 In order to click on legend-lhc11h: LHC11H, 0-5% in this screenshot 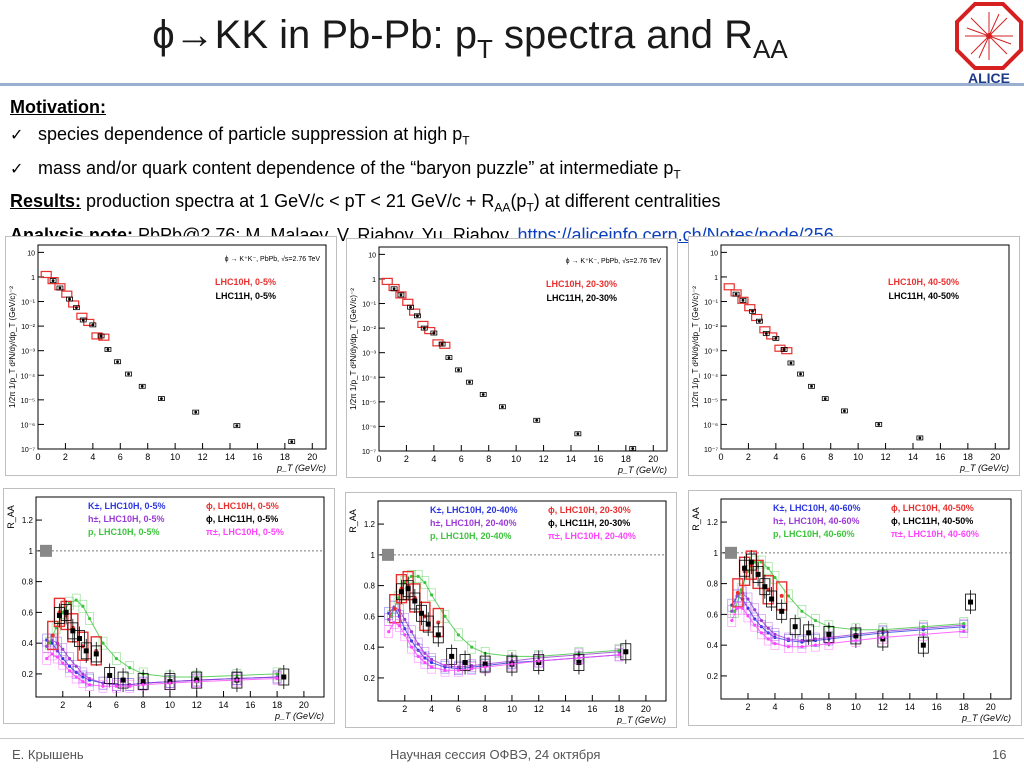, I will do `click(245, 296)`.